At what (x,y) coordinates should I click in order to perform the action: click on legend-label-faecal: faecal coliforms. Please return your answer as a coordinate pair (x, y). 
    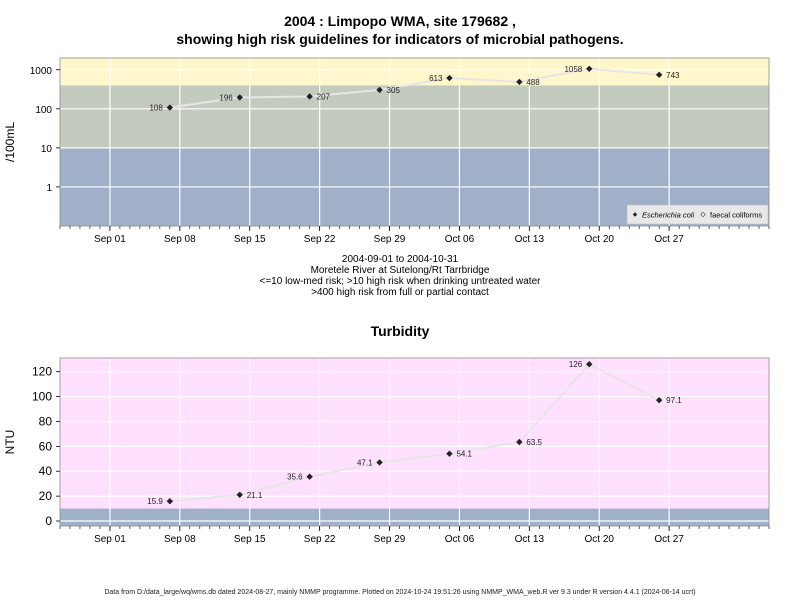
    Looking at the image, I should click on (736, 215).